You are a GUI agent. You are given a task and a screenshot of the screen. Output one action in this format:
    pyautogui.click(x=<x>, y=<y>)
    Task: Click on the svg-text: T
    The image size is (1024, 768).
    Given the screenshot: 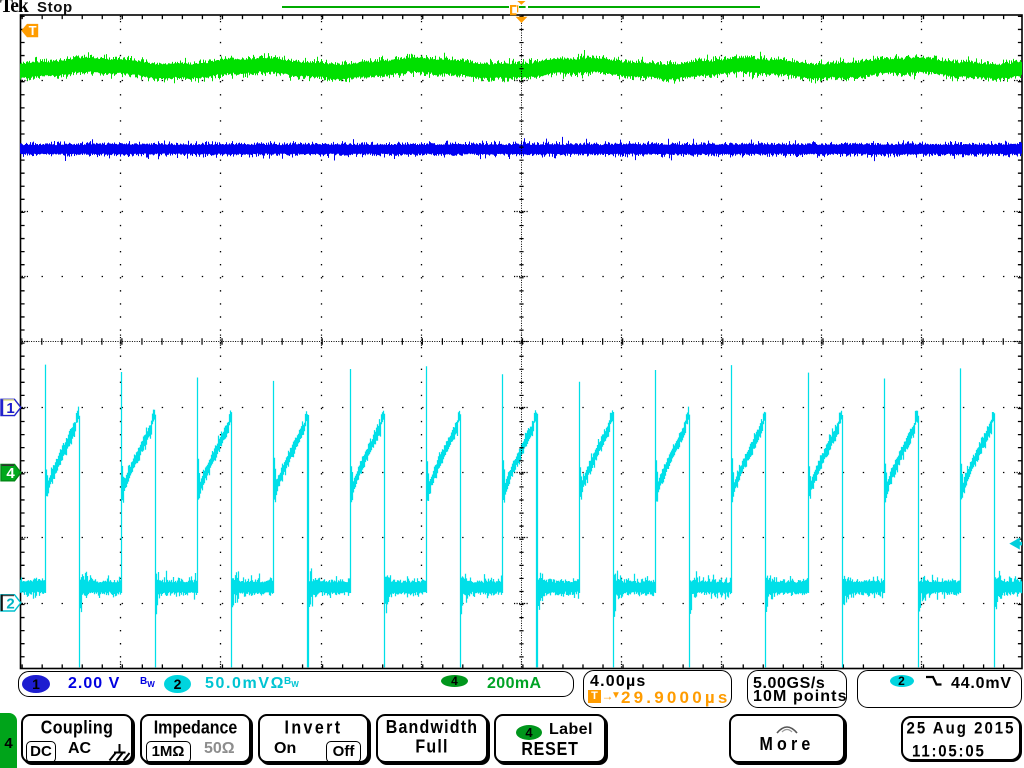 What is the action you would take?
    pyautogui.click(x=33, y=30)
    